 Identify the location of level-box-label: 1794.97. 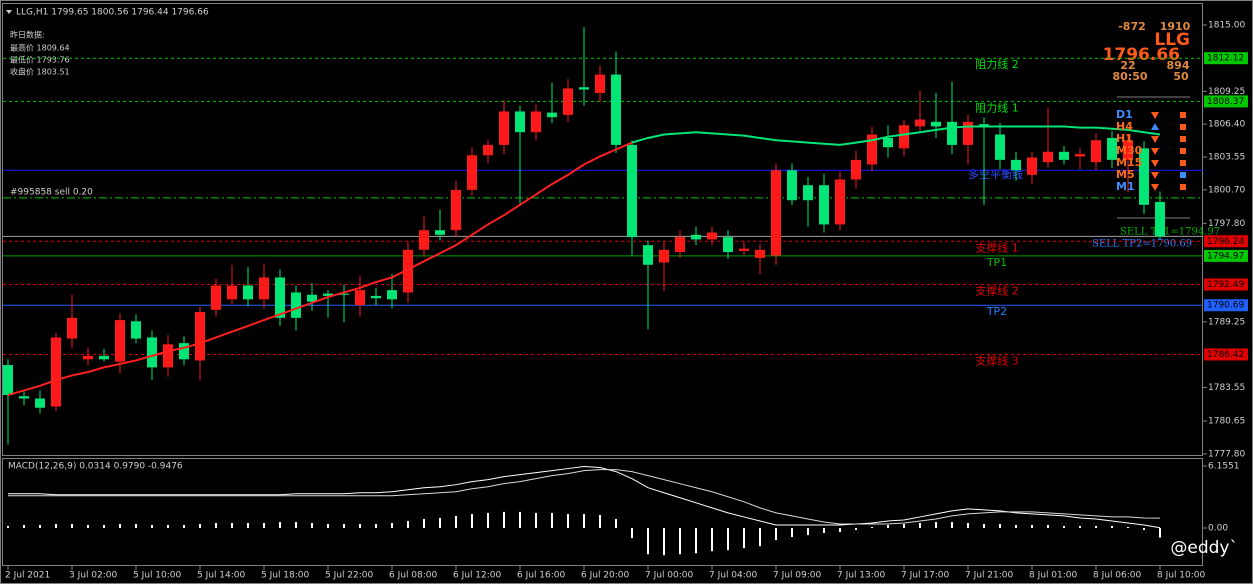
(1225, 256).